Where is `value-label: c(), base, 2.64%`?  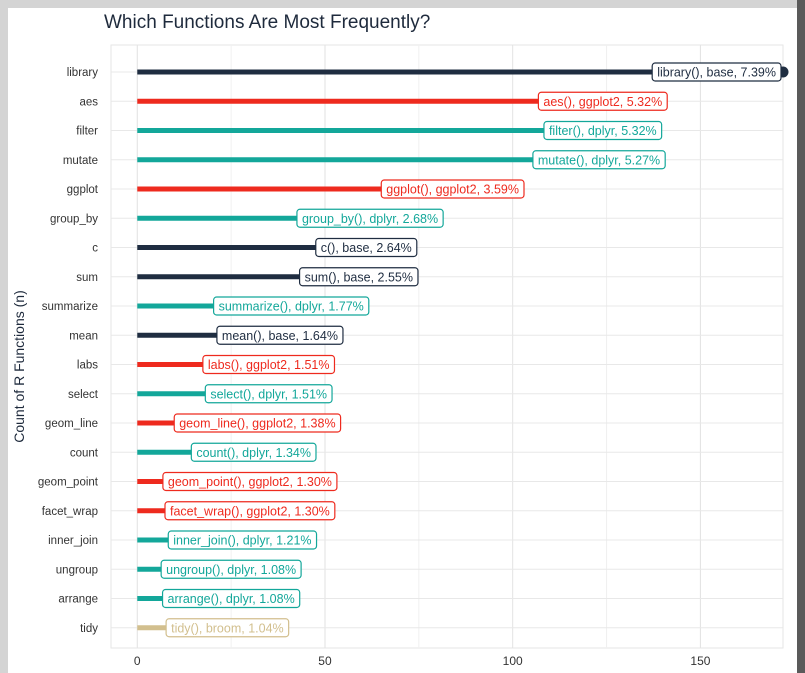 value-label: c(), base, 2.64% is located at coordinates (366, 248).